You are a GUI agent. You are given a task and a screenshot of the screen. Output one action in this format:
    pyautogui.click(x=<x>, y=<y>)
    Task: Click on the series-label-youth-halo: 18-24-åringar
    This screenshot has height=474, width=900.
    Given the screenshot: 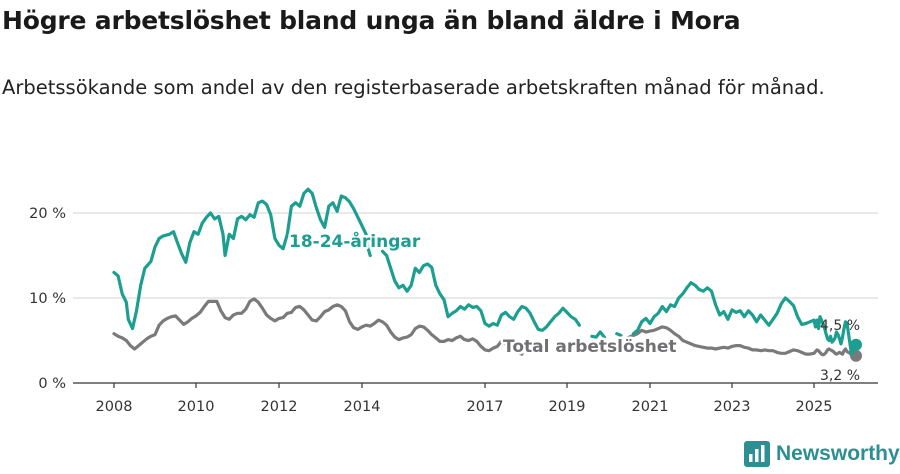 What is the action you would take?
    pyautogui.click(x=355, y=241)
    